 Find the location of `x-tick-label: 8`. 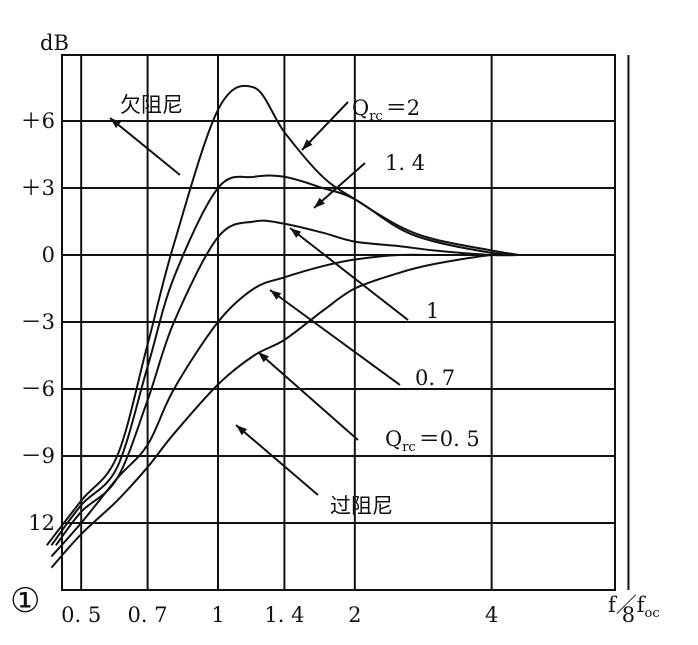

x-tick-label: 8 is located at coordinates (628, 615).